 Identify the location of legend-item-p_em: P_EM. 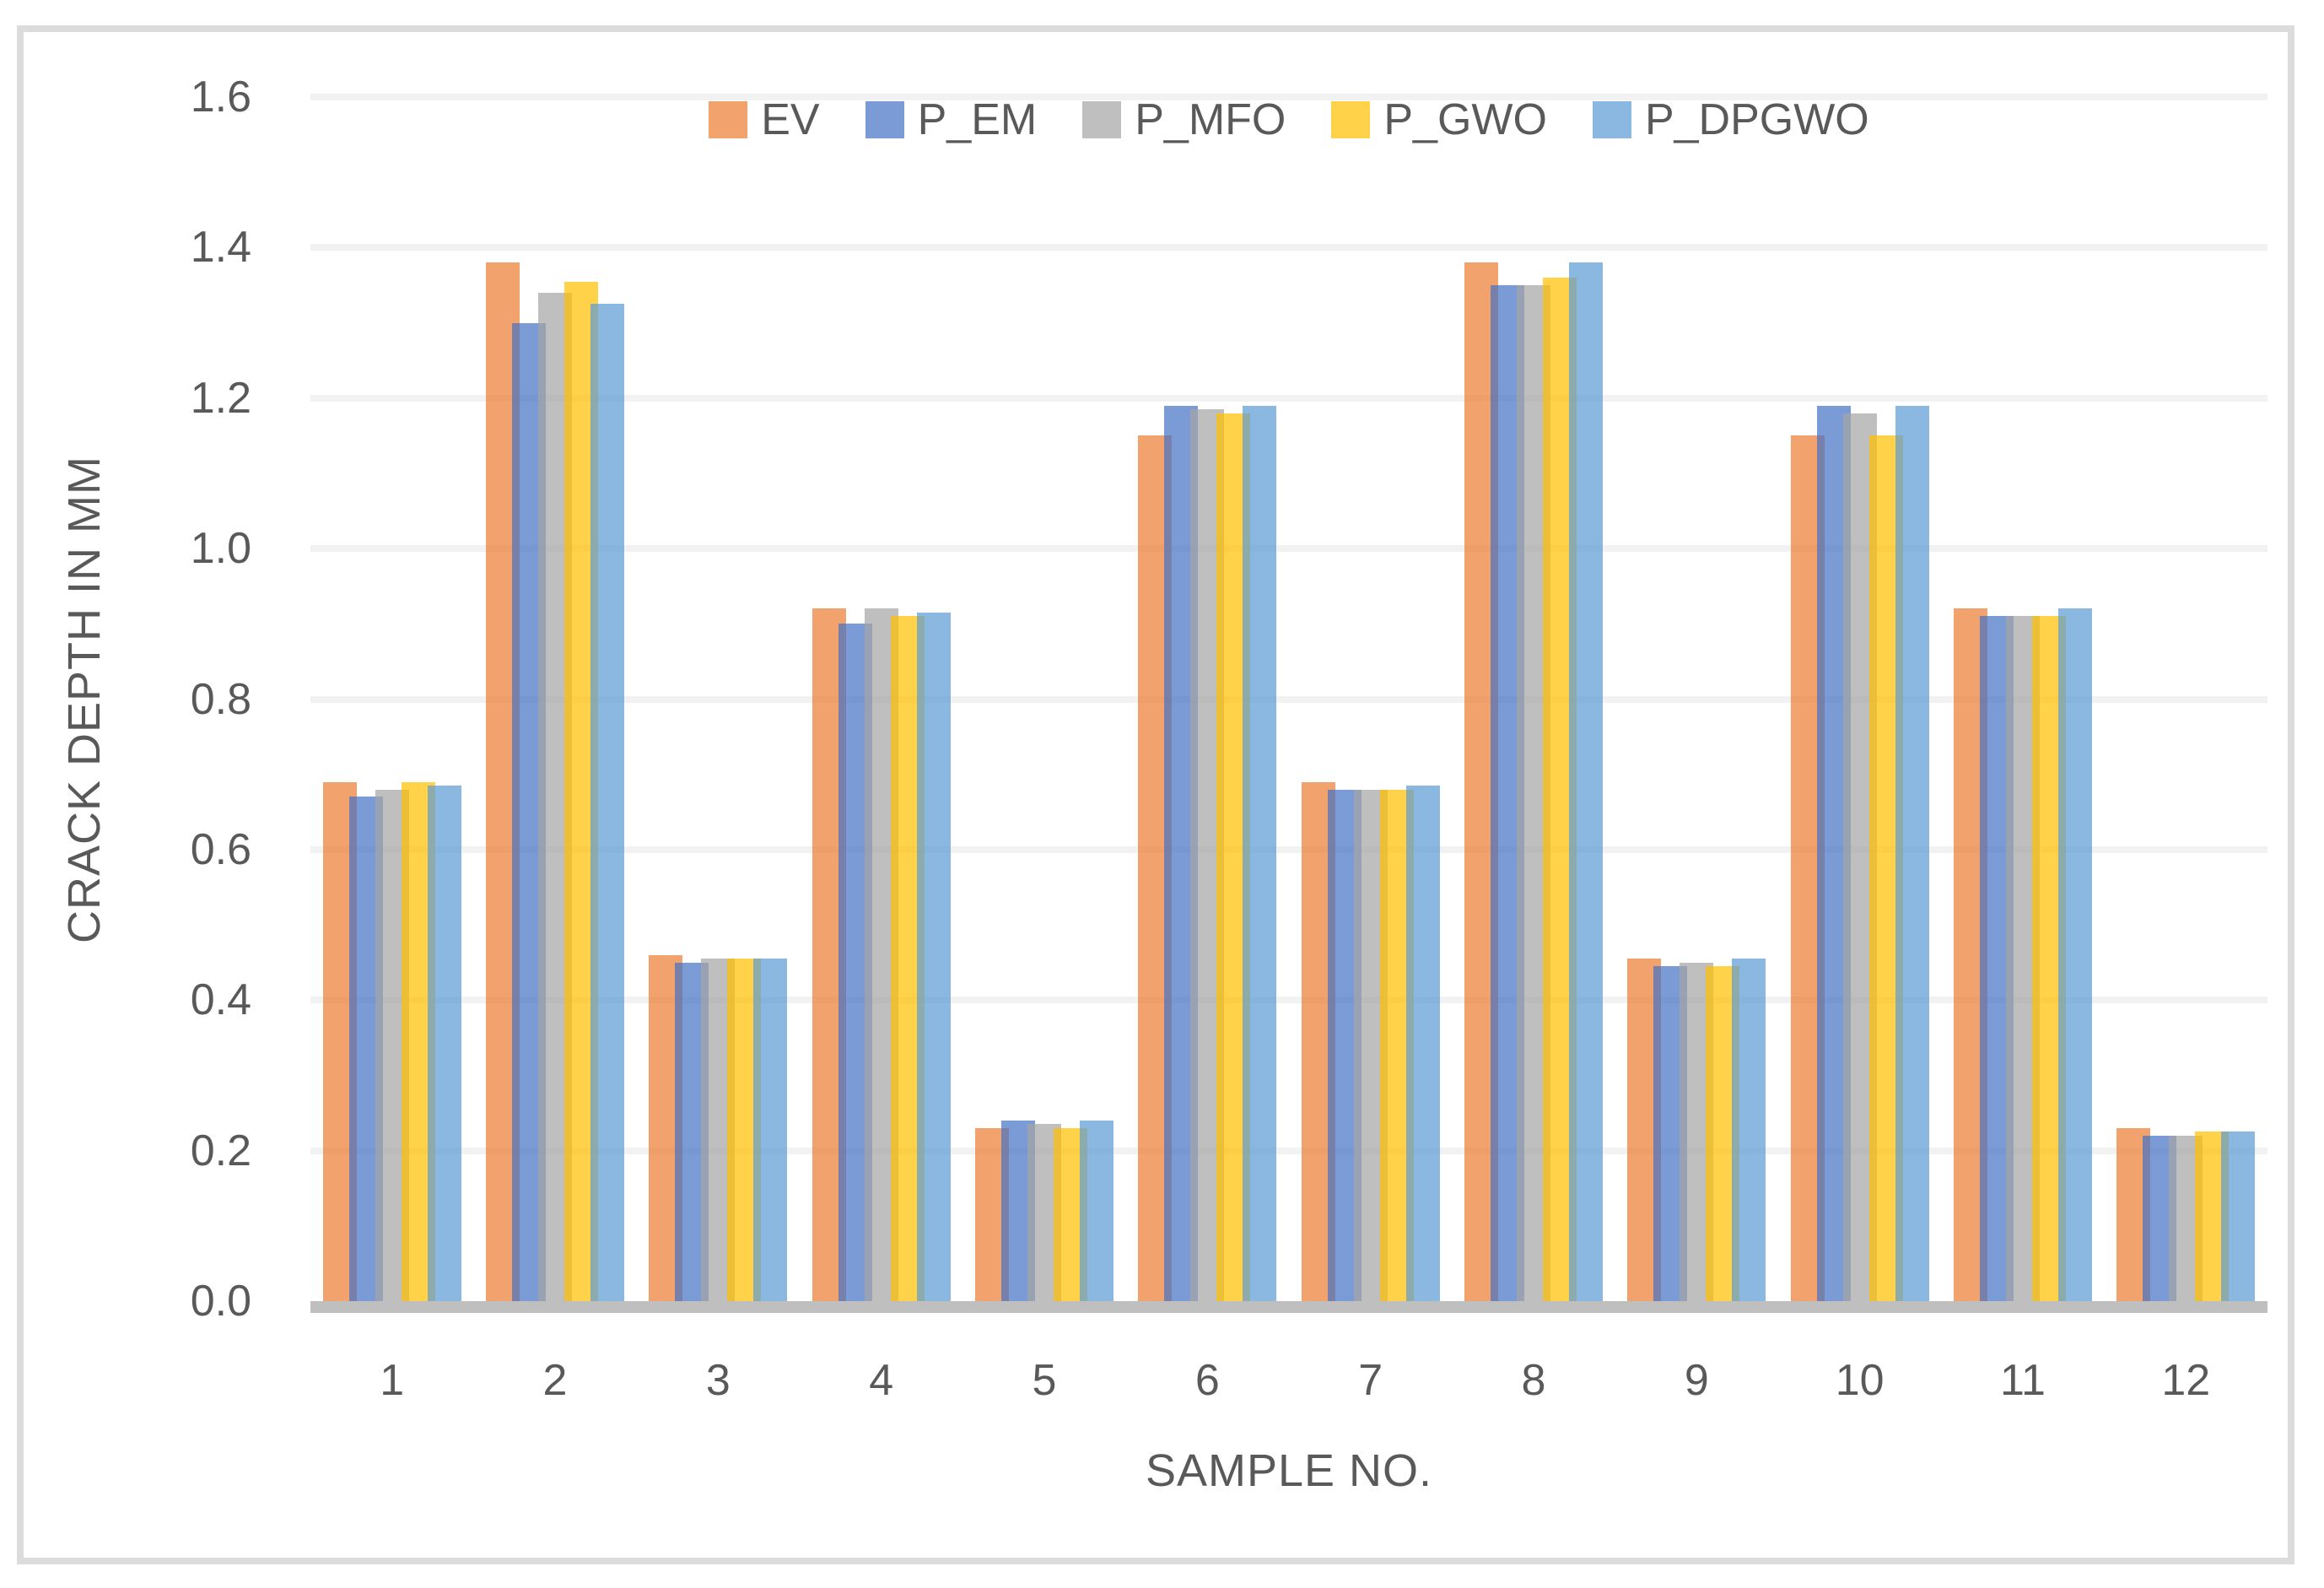
(951, 119).